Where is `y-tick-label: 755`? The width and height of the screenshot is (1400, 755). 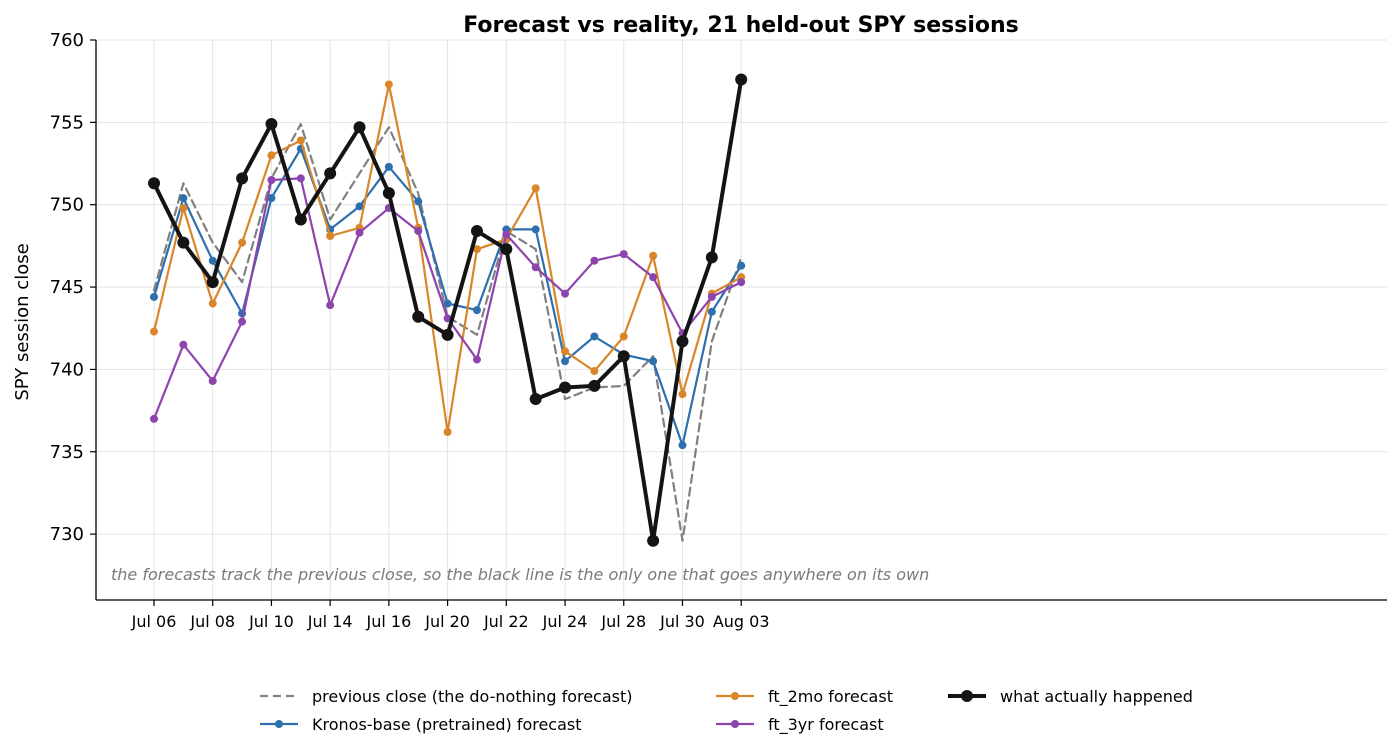 y-tick-label: 755 is located at coordinates (67, 122).